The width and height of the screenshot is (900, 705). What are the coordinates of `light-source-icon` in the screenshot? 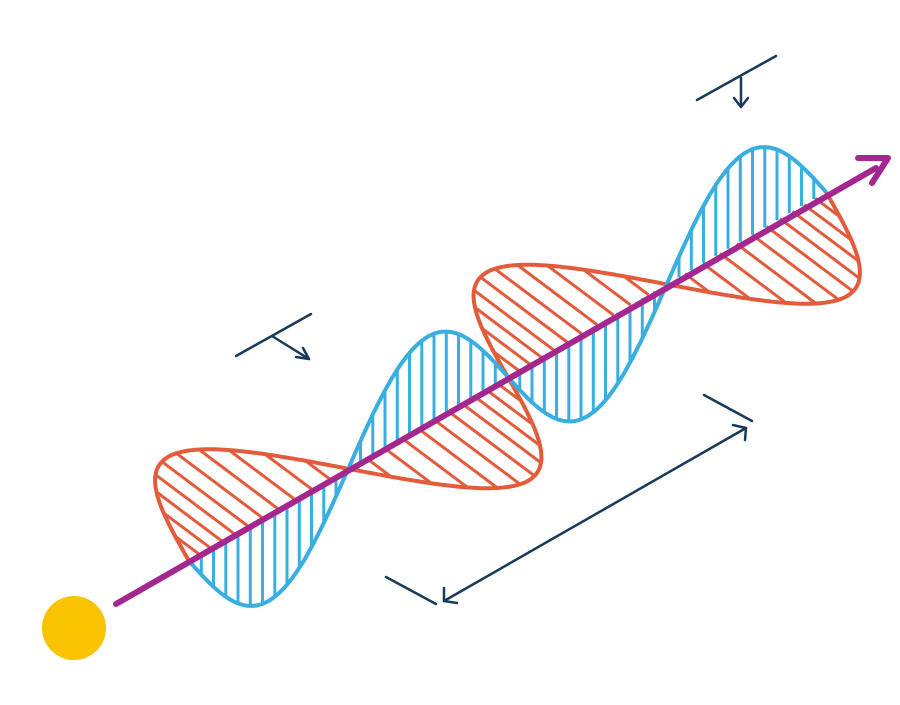 It's located at (74, 628).